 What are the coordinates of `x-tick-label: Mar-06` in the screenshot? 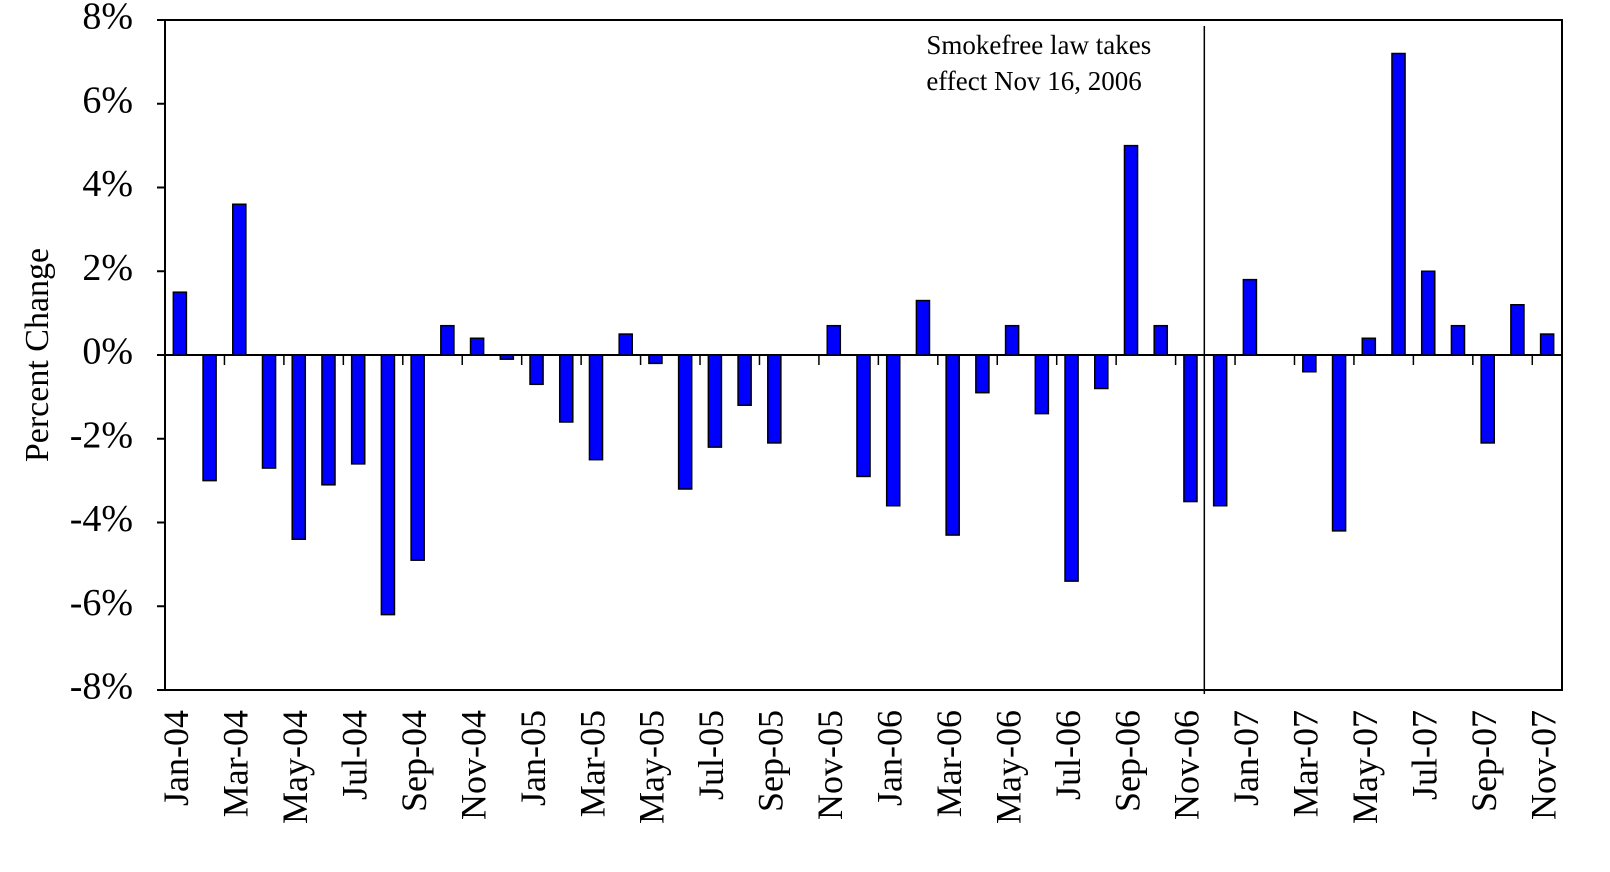 It's located at (949, 763).